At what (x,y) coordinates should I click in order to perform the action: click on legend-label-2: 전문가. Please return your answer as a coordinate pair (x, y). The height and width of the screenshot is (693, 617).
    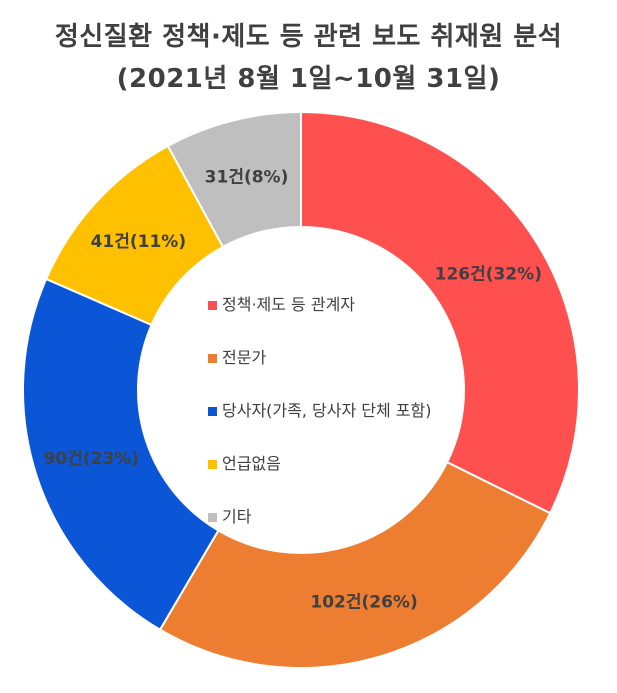
    Looking at the image, I should click on (244, 357).